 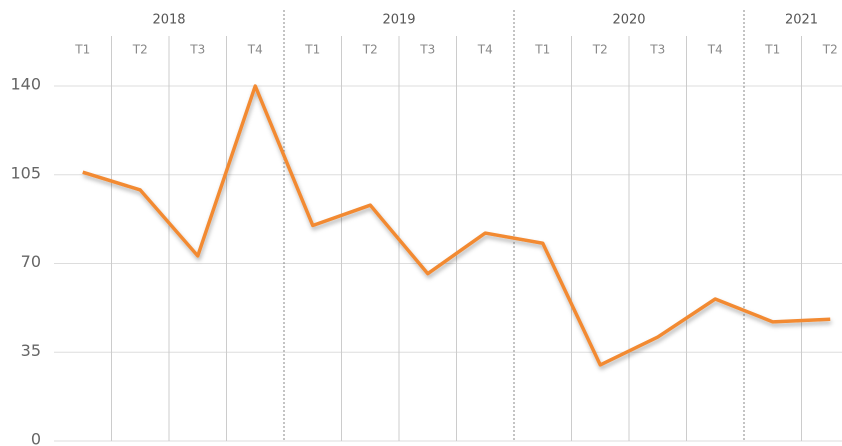 What do you see at coordinates (25, 84) in the screenshot?
I see `y-tick-label: 140` at bounding box center [25, 84].